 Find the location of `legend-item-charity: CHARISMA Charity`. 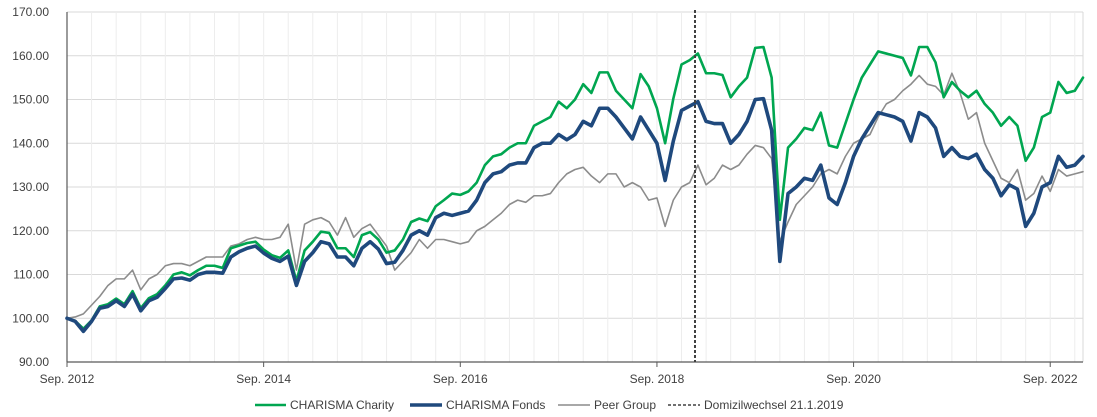

legend-item-charity: CHARISMA Charity is located at coordinates (324, 405).